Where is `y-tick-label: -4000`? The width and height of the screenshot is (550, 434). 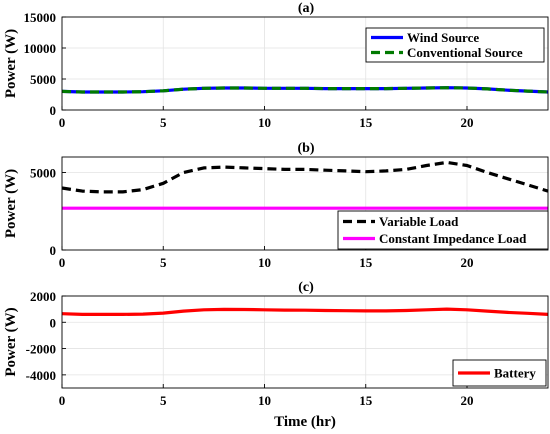
y-tick-label: -4000 is located at coordinates (41, 375).